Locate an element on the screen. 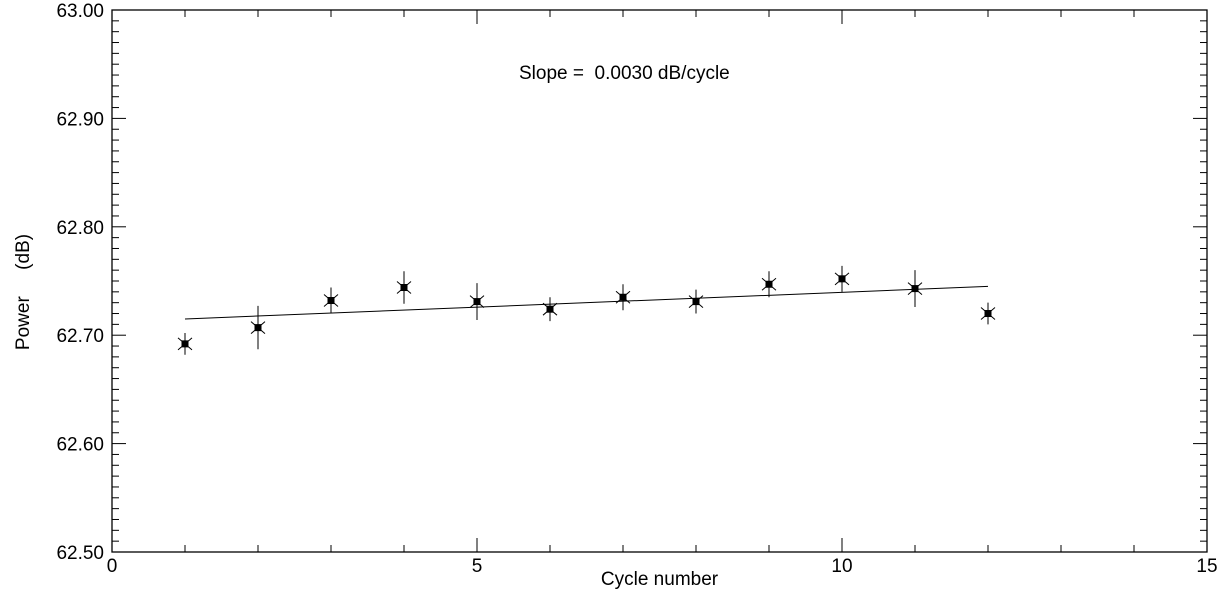  y-tick-label: 62.90 is located at coordinates (80, 119).